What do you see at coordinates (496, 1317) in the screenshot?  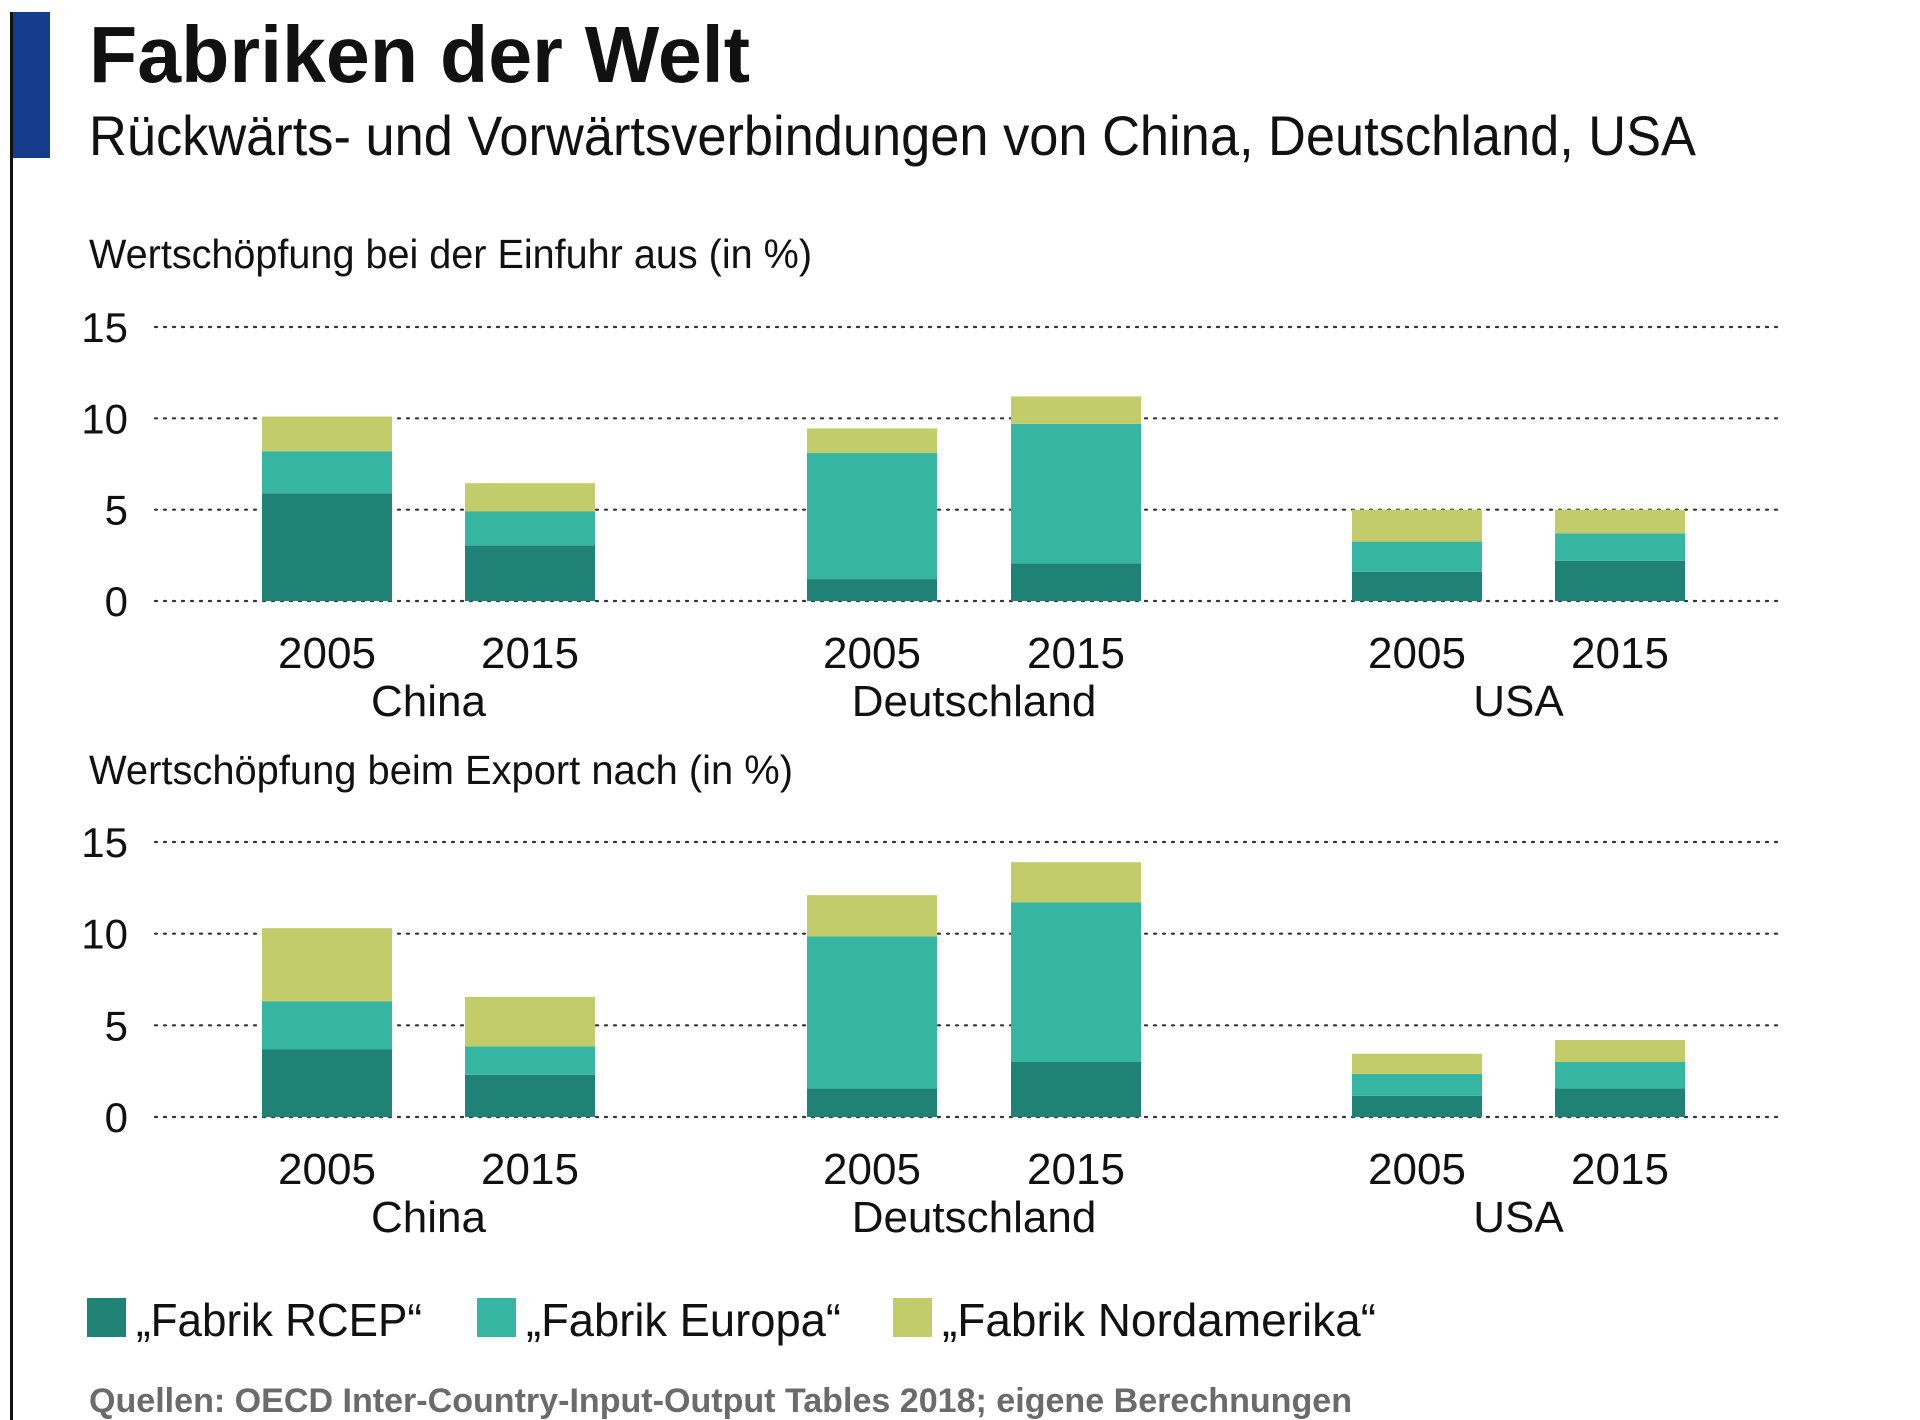 I see `legend-swatch-europa` at bounding box center [496, 1317].